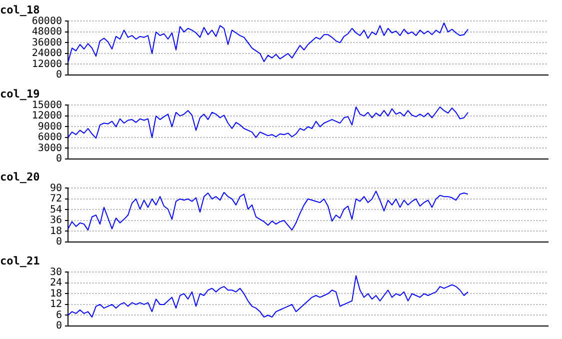 This screenshot has width=562, height=339. What do you see at coordinates (50, 148) in the screenshot?
I see `y-tick-label: 3000` at bounding box center [50, 148].